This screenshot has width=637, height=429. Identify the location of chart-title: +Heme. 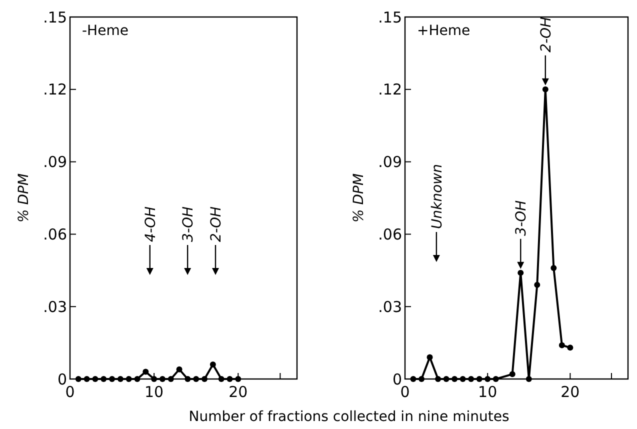
(443, 31).